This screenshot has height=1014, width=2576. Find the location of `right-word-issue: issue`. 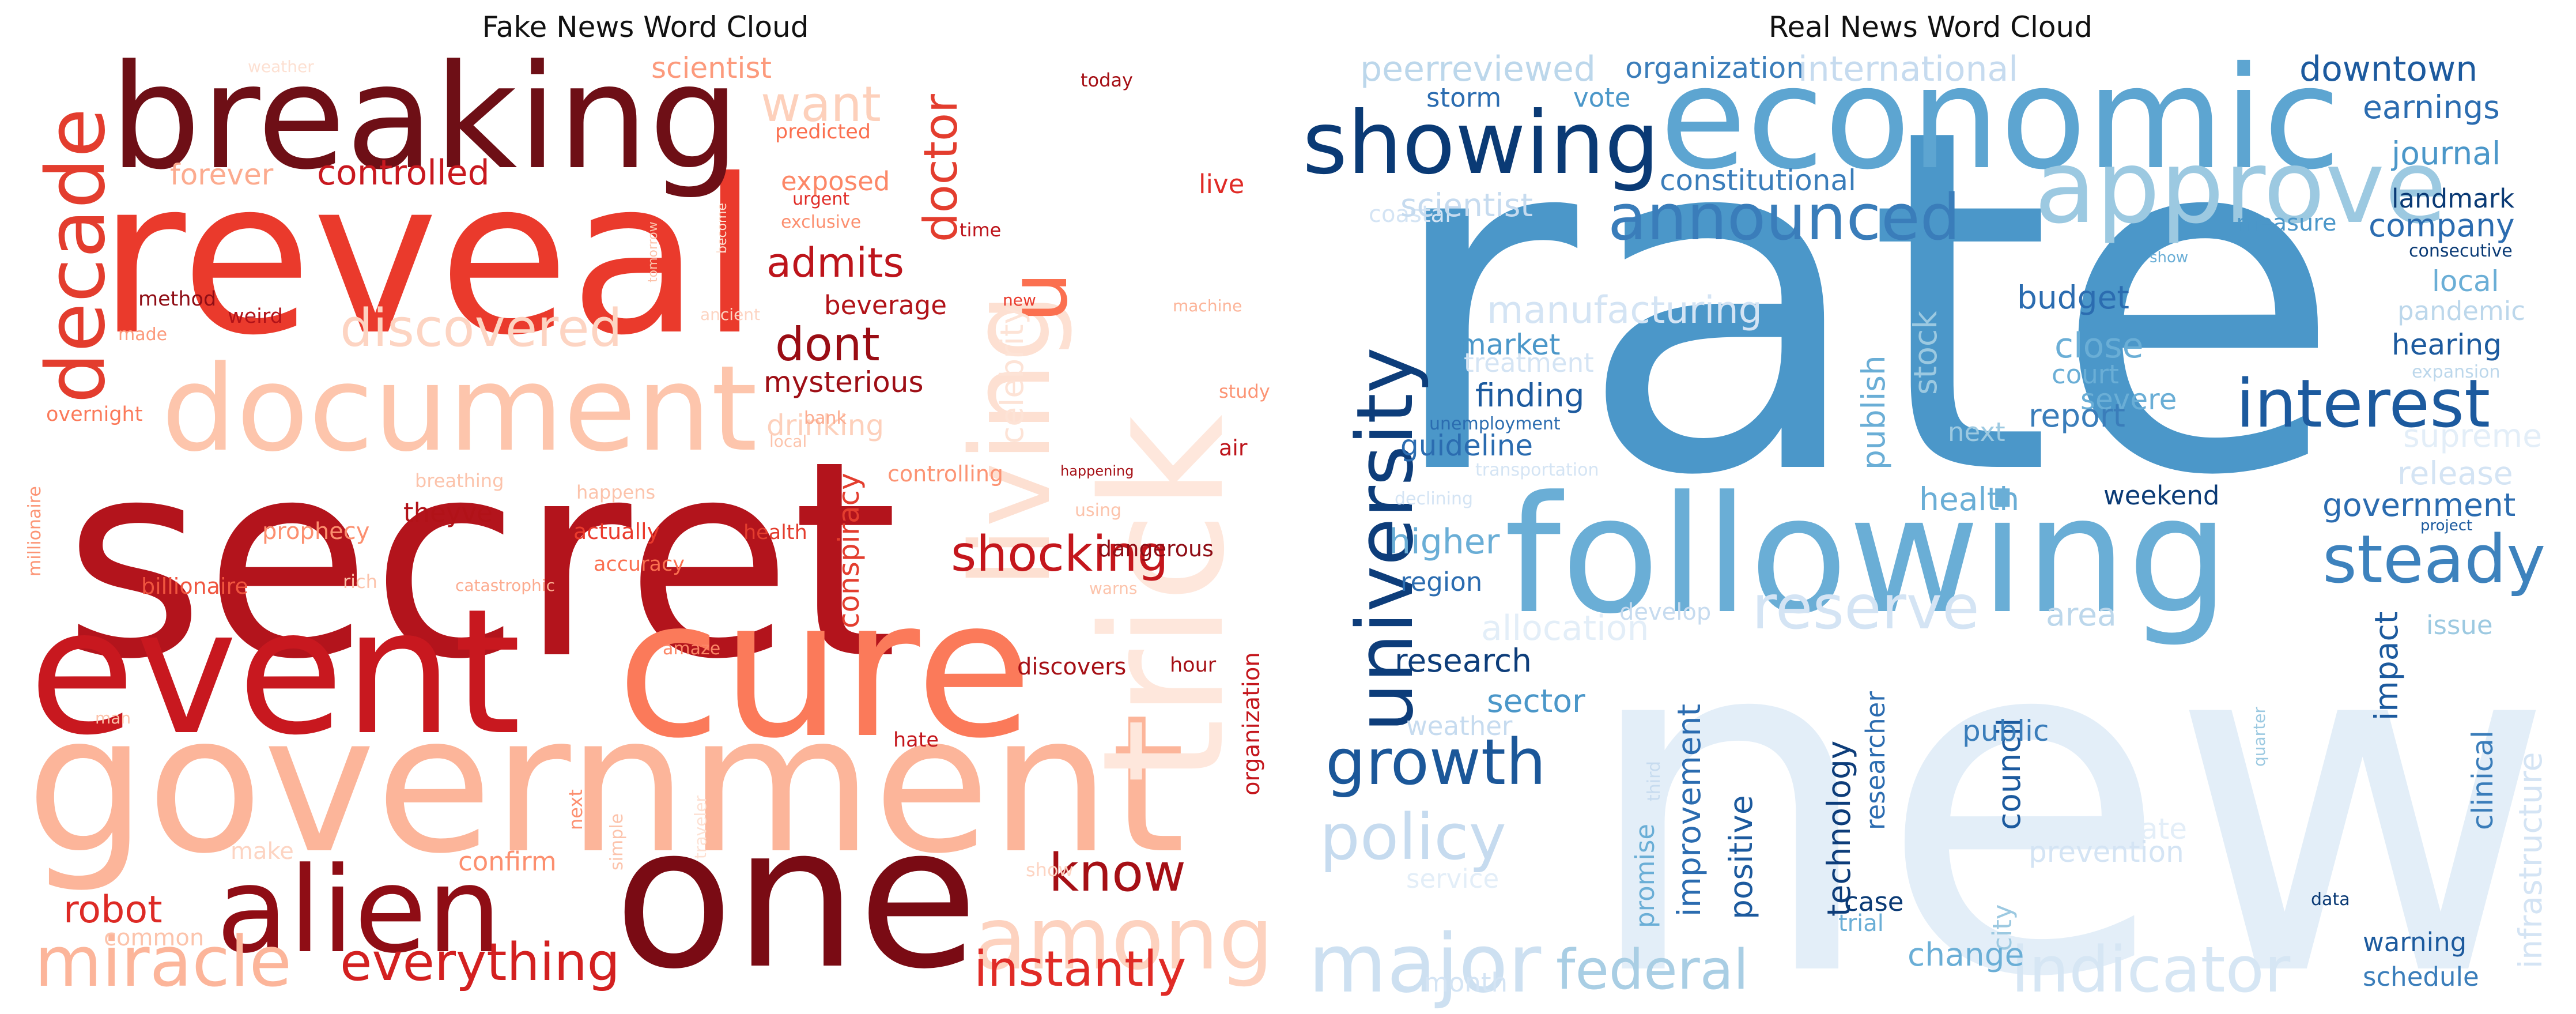

right-word-issue: issue is located at coordinates (2459, 625).